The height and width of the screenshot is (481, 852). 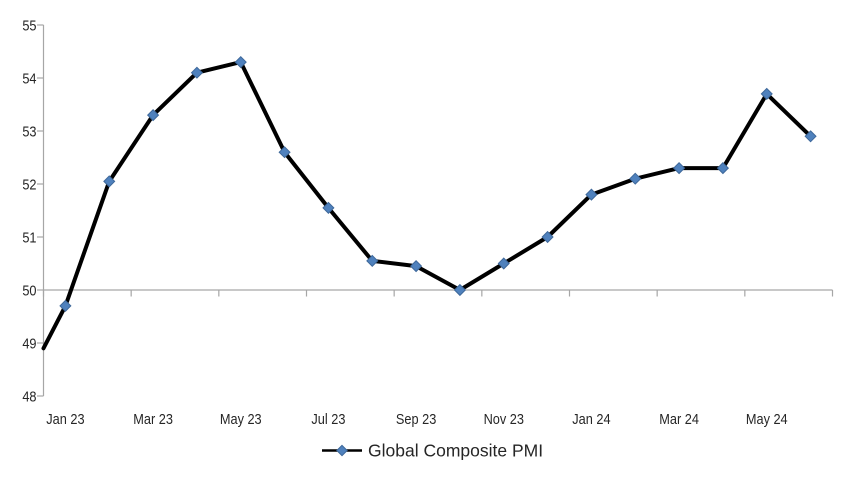 I want to click on y-tick-label: 51, so click(x=29, y=236).